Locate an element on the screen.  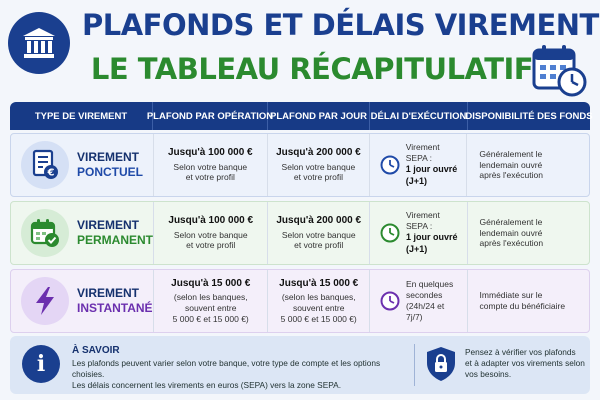
lightning-icon is located at coordinates (45, 301).